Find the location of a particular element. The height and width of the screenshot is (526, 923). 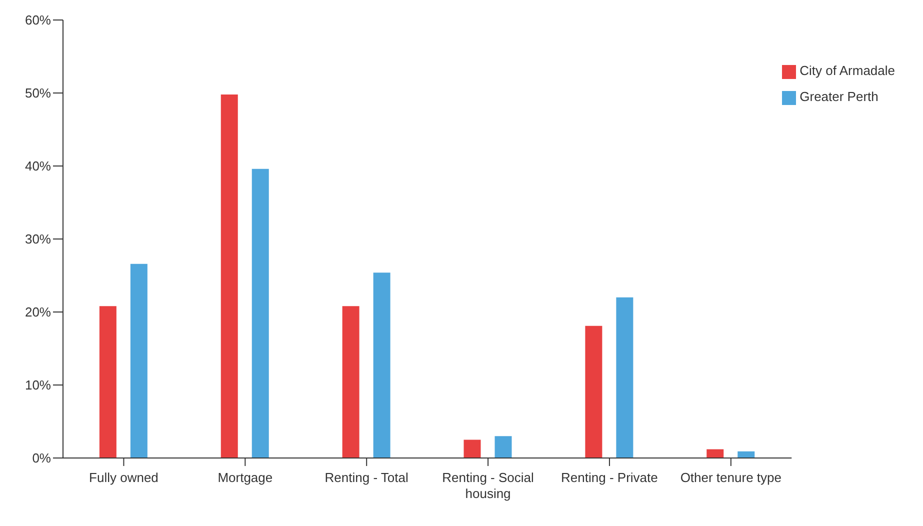

legend-label: City of Armadale is located at coordinates (847, 70).